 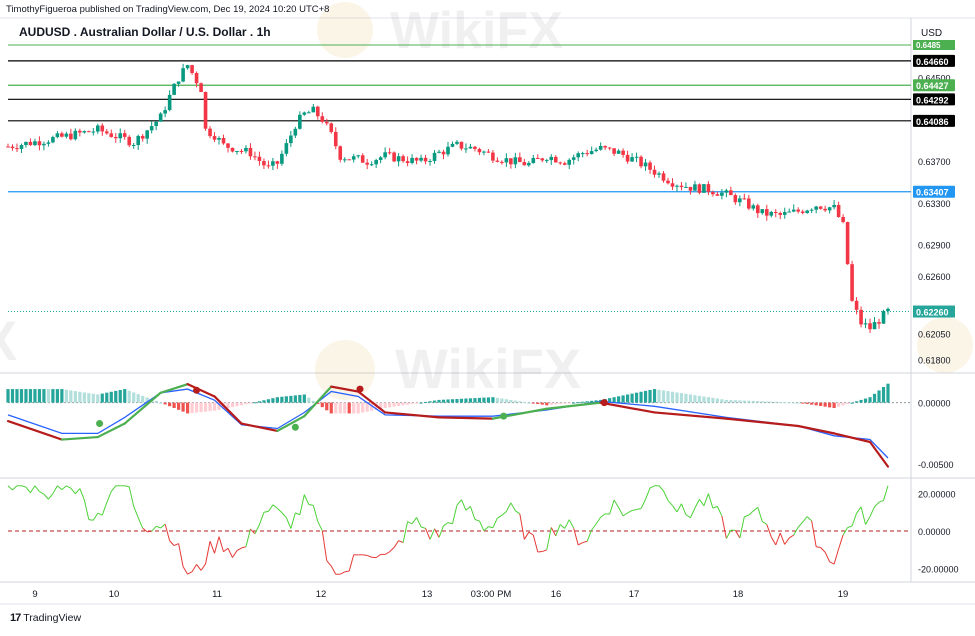 What do you see at coordinates (931, 33) in the screenshot?
I see `currency-label: USD` at bounding box center [931, 33].